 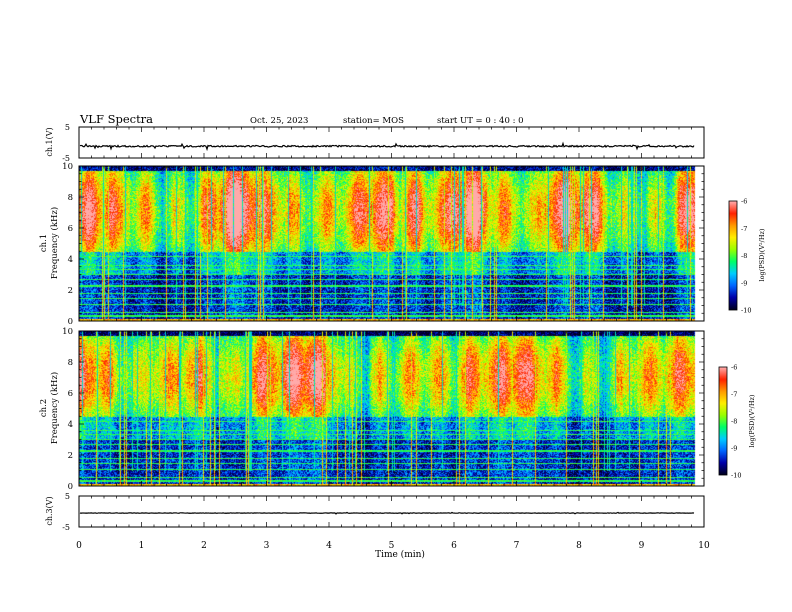 I want to click on ch1-frequency-label: Frequency (kHz), so click(x=54, y=243).